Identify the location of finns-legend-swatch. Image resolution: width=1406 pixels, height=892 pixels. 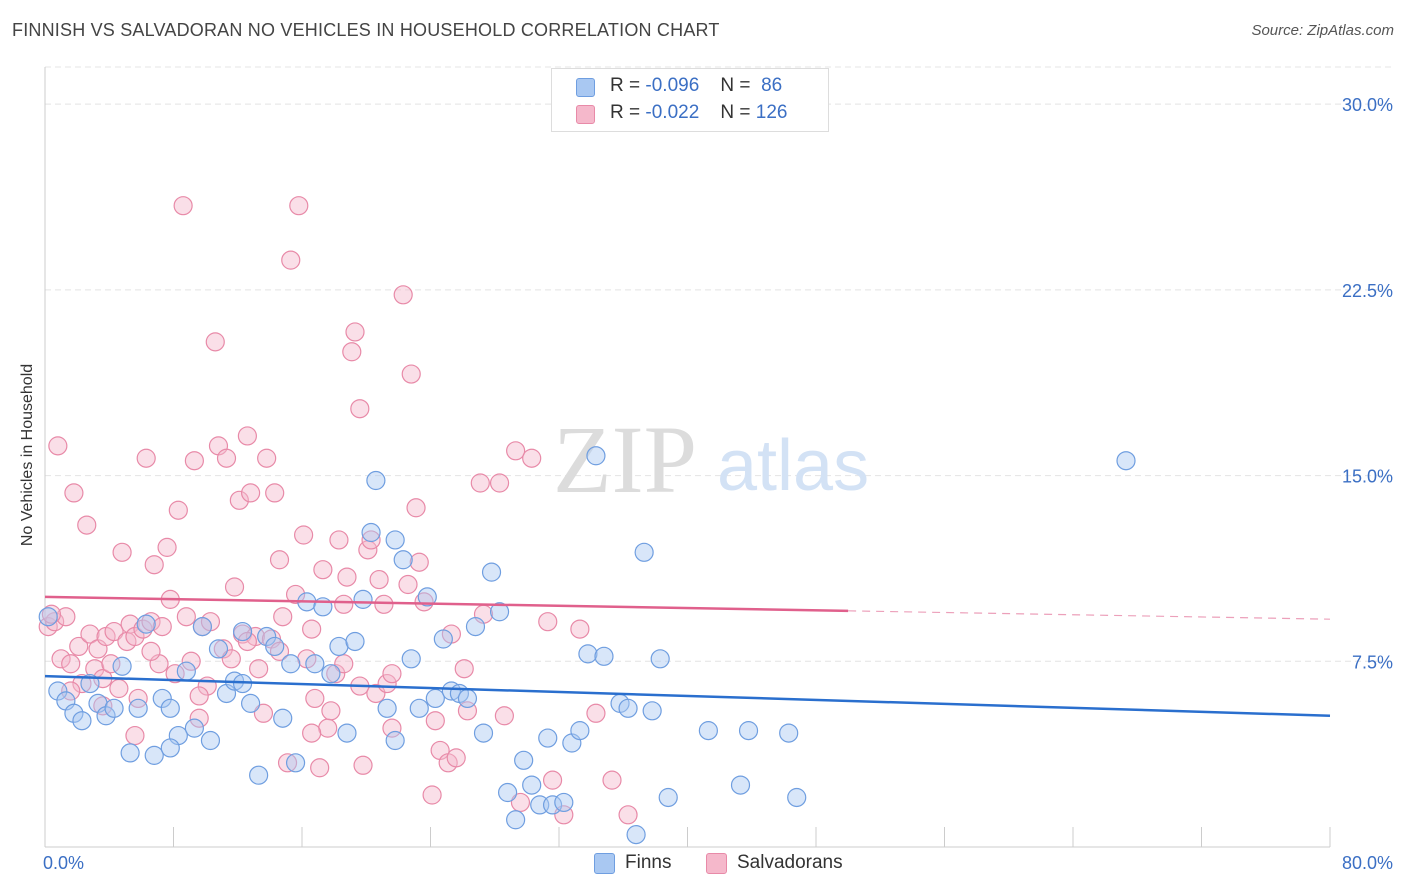
(604, 863).